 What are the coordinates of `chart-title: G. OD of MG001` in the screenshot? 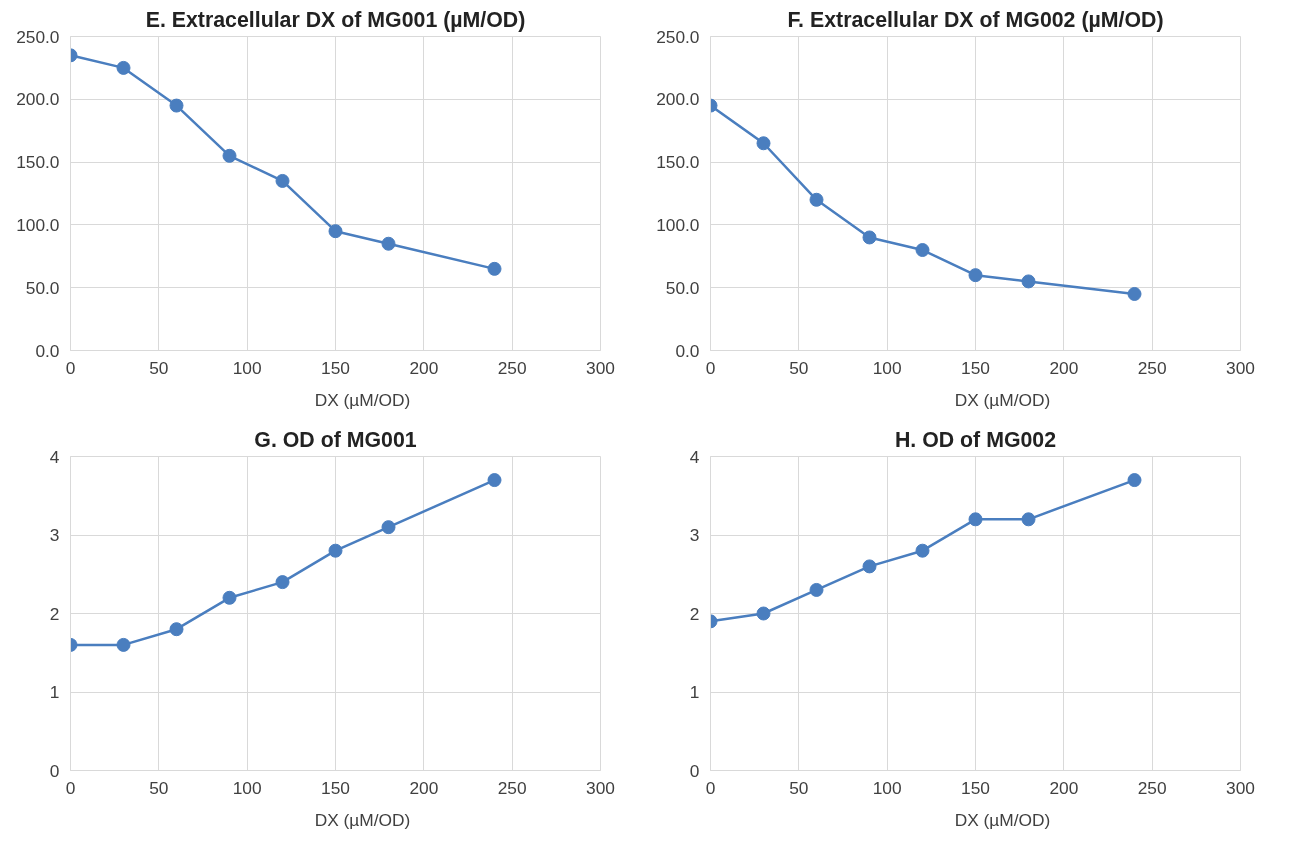 It's located at (335, 439).